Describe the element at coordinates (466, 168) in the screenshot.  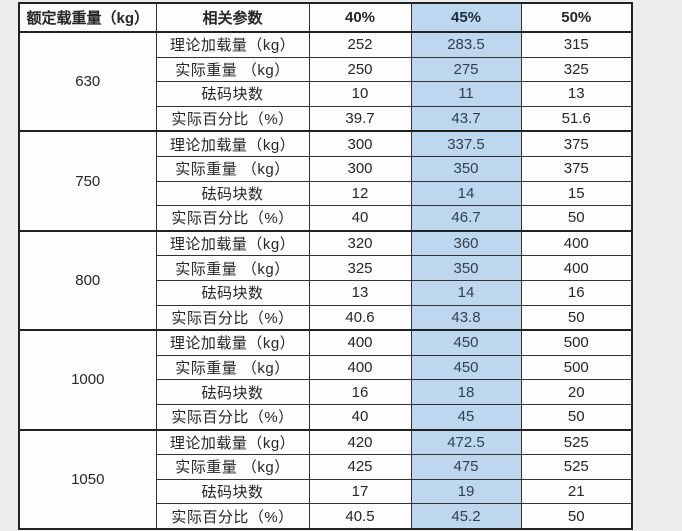
I see `value-cell-highlight: 350` at that location.